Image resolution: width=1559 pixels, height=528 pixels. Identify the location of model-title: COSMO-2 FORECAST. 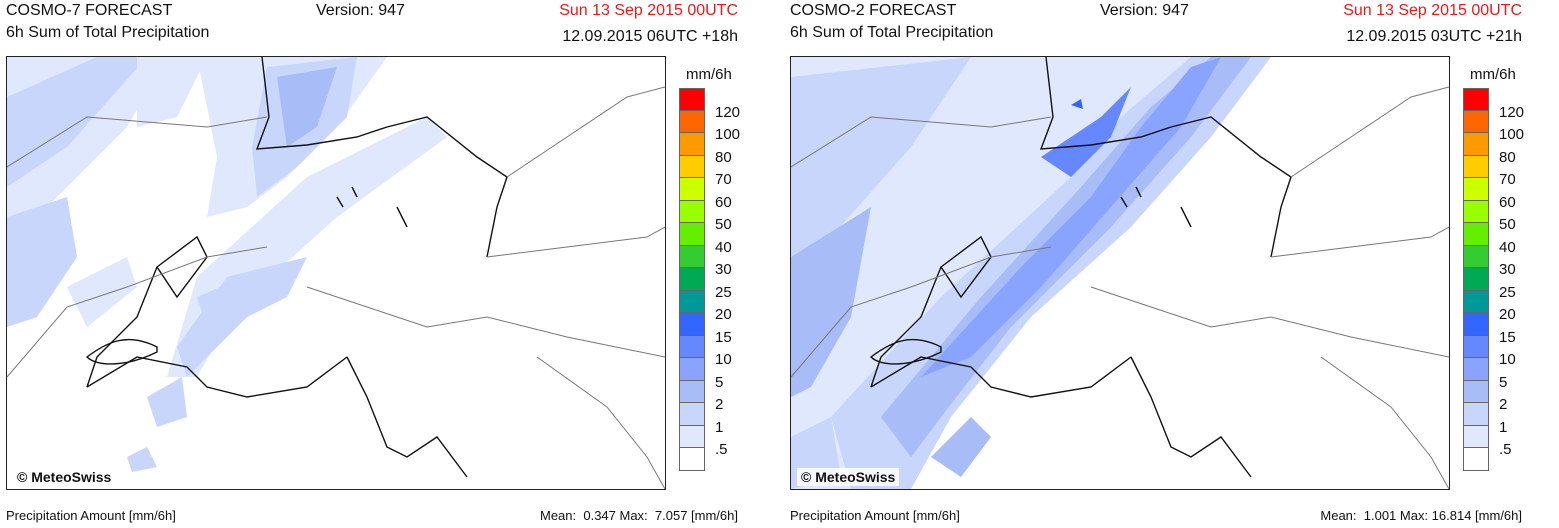
(873, 10).